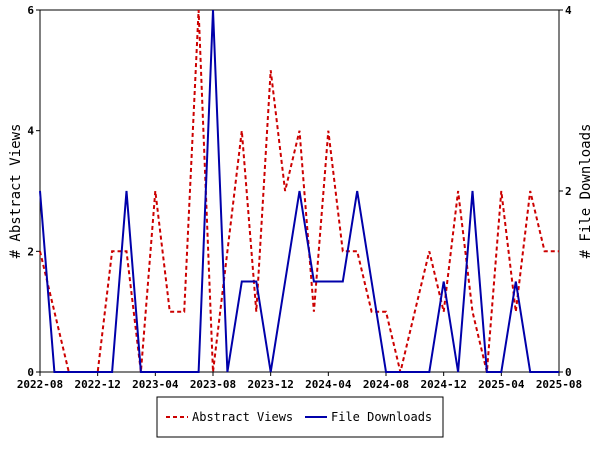  I want to click on legend: Abstract Views File Downloads, so click(300, 417).